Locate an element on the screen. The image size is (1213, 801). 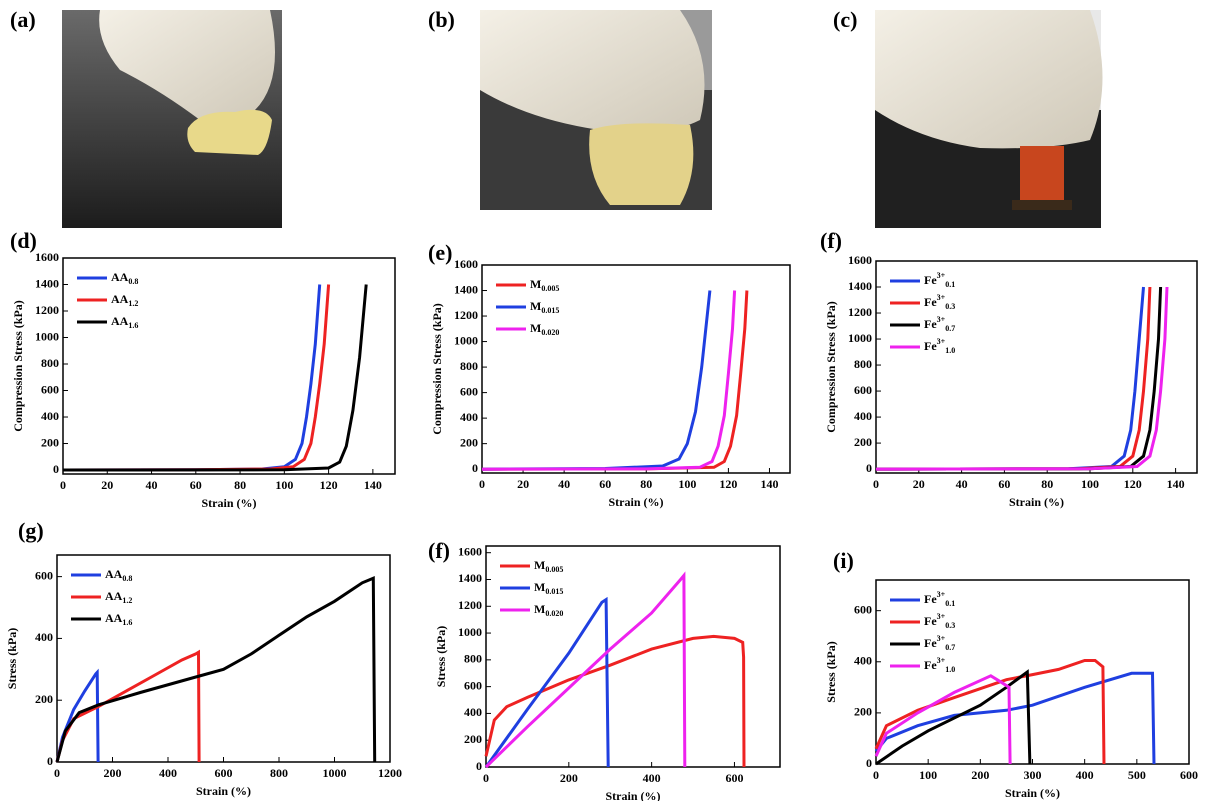
legend-label: AA1.6 is located at coordinates (124, 322).